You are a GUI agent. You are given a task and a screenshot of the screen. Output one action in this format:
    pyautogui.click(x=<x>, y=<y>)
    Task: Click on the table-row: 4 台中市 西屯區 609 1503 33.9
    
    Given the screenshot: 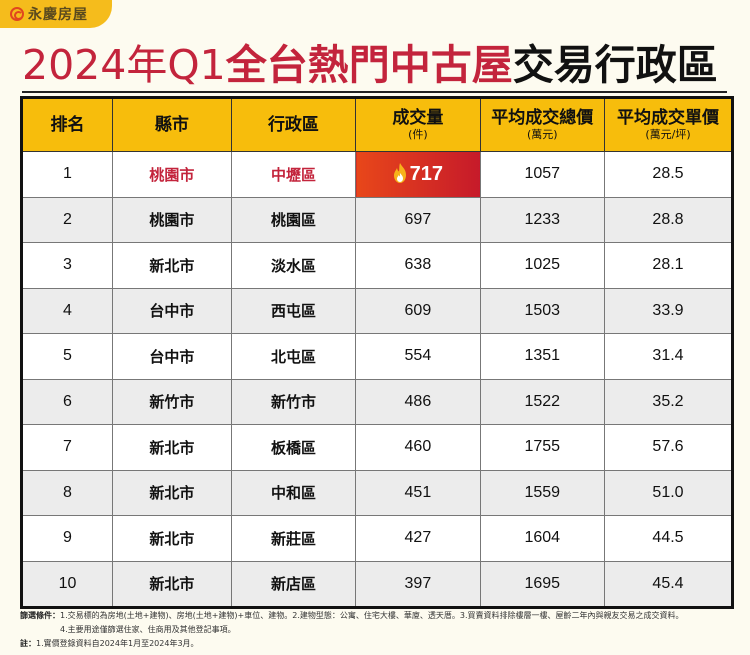 What is the action you would take?
    pyautogui.click(x=377, y=310)
    